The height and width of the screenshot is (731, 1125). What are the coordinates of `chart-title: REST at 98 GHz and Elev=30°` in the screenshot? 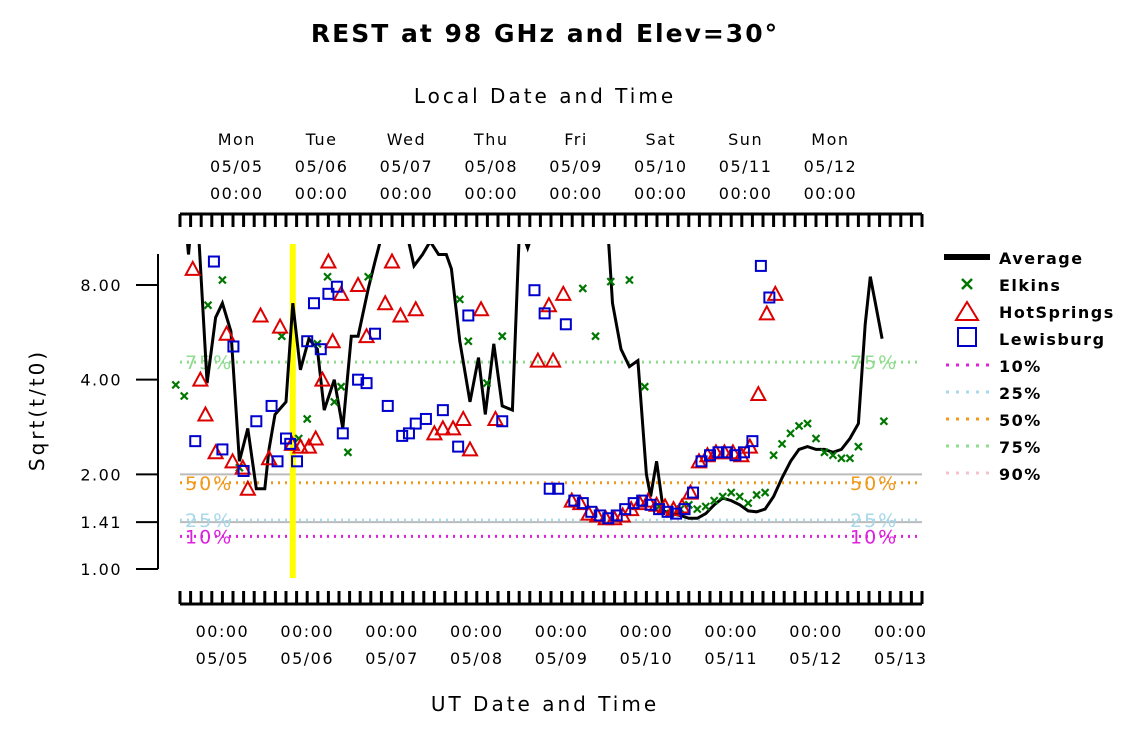 It's located at (545, 33).